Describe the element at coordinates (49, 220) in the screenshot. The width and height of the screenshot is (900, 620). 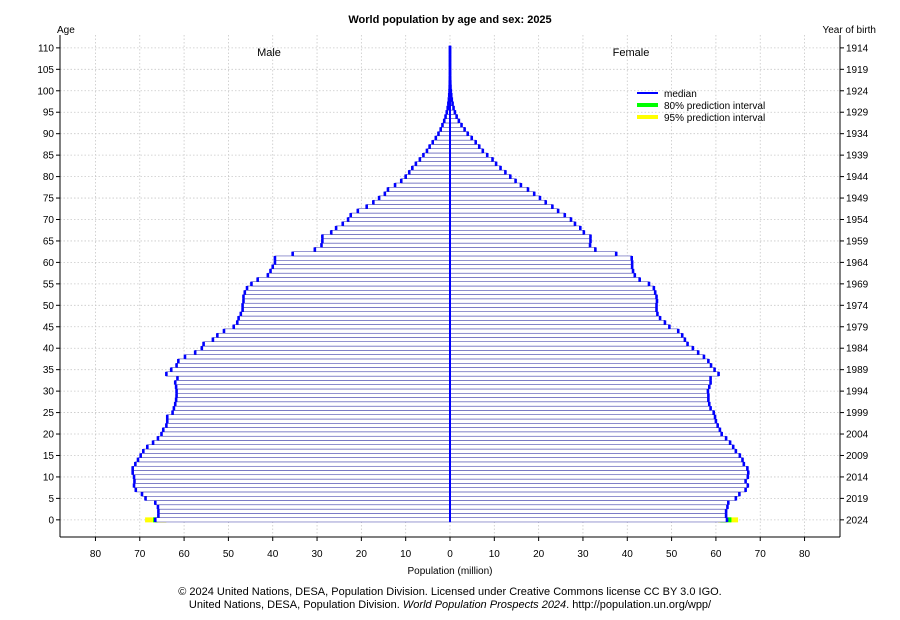
I see `age-tick-label-14: 70` at that location.